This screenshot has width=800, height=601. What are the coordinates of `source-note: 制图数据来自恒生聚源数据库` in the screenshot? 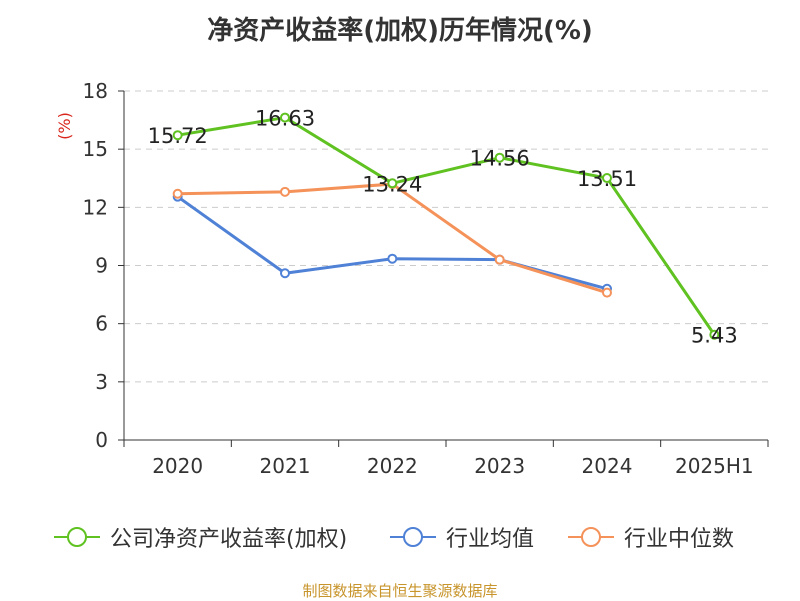 It's located at (400, 591).